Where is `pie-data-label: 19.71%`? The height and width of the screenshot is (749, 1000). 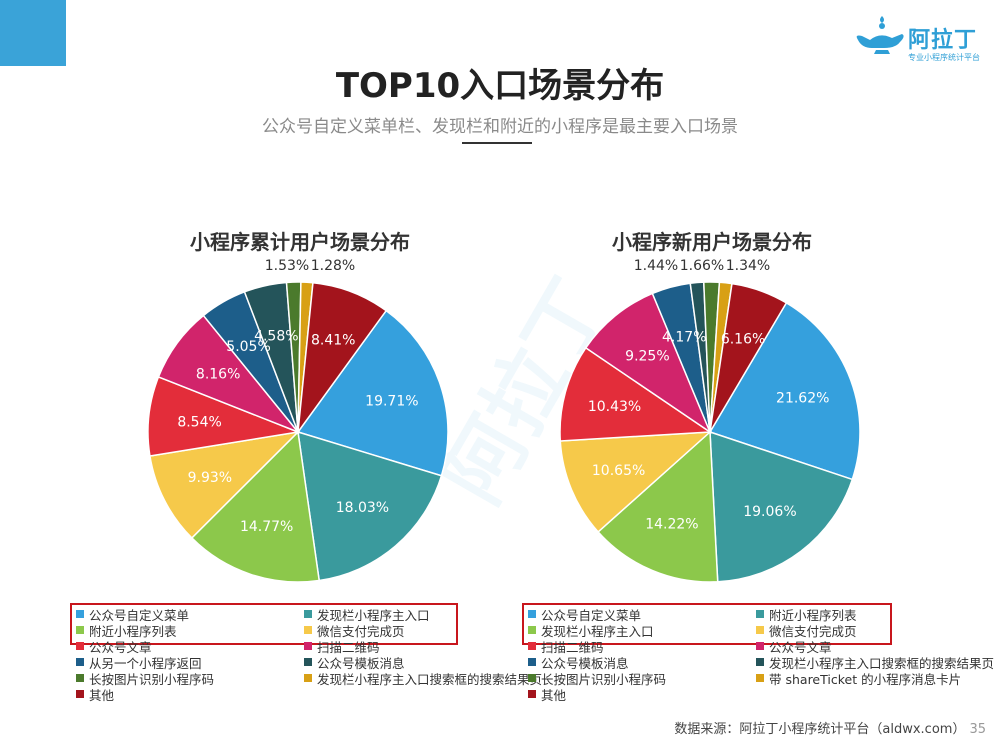 pie-data-label: 19.71% is located at coordinates (391, 402).